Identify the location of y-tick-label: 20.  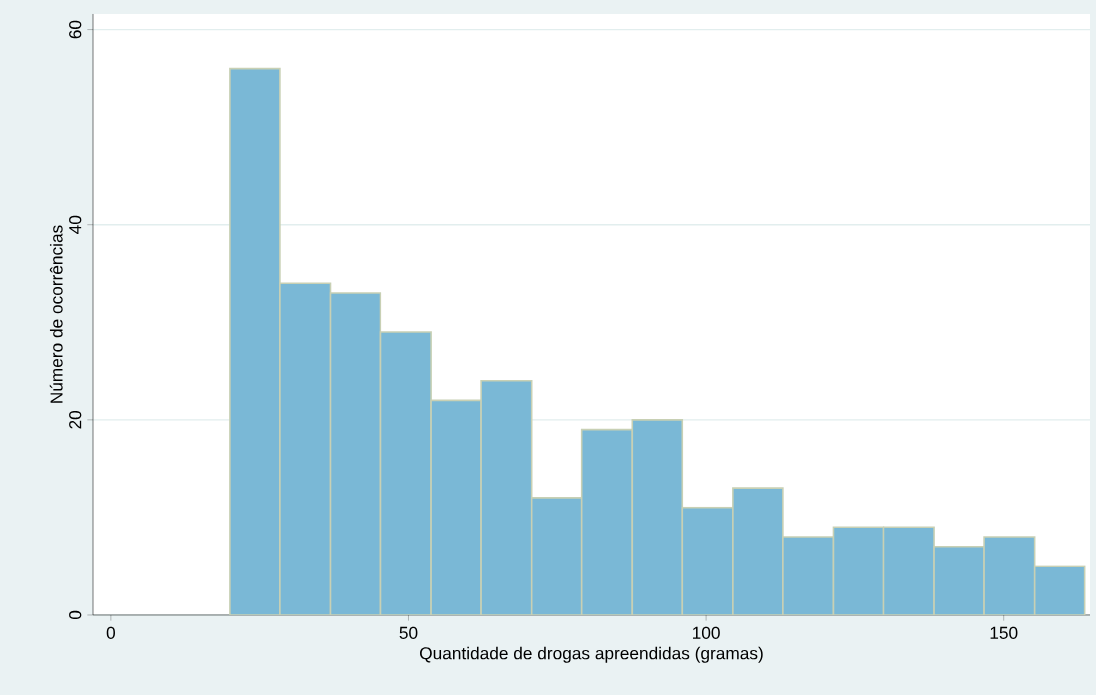
(75, 419).